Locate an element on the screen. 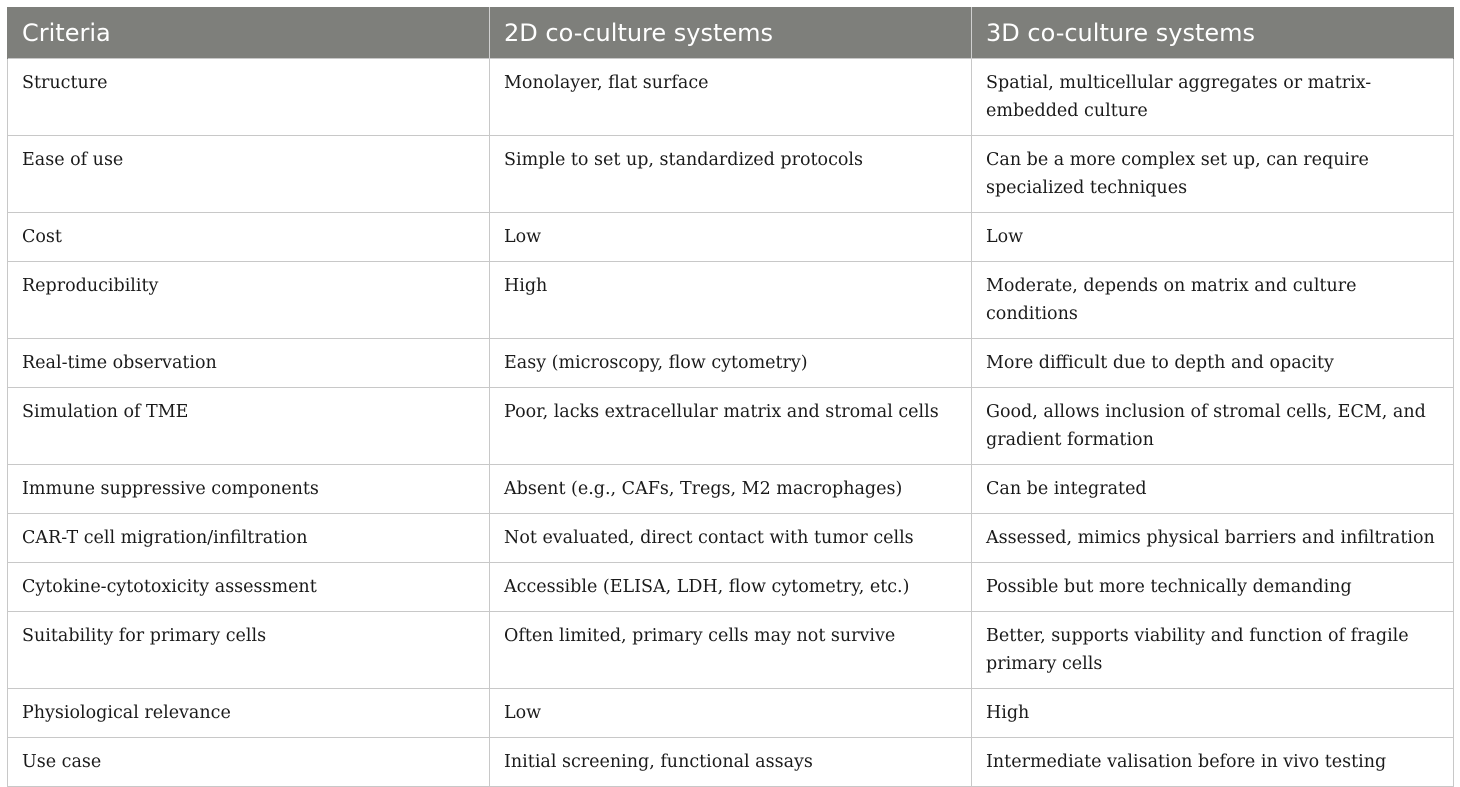  three-d-cell: Can be integrated is located at coordinates (1212, 489).